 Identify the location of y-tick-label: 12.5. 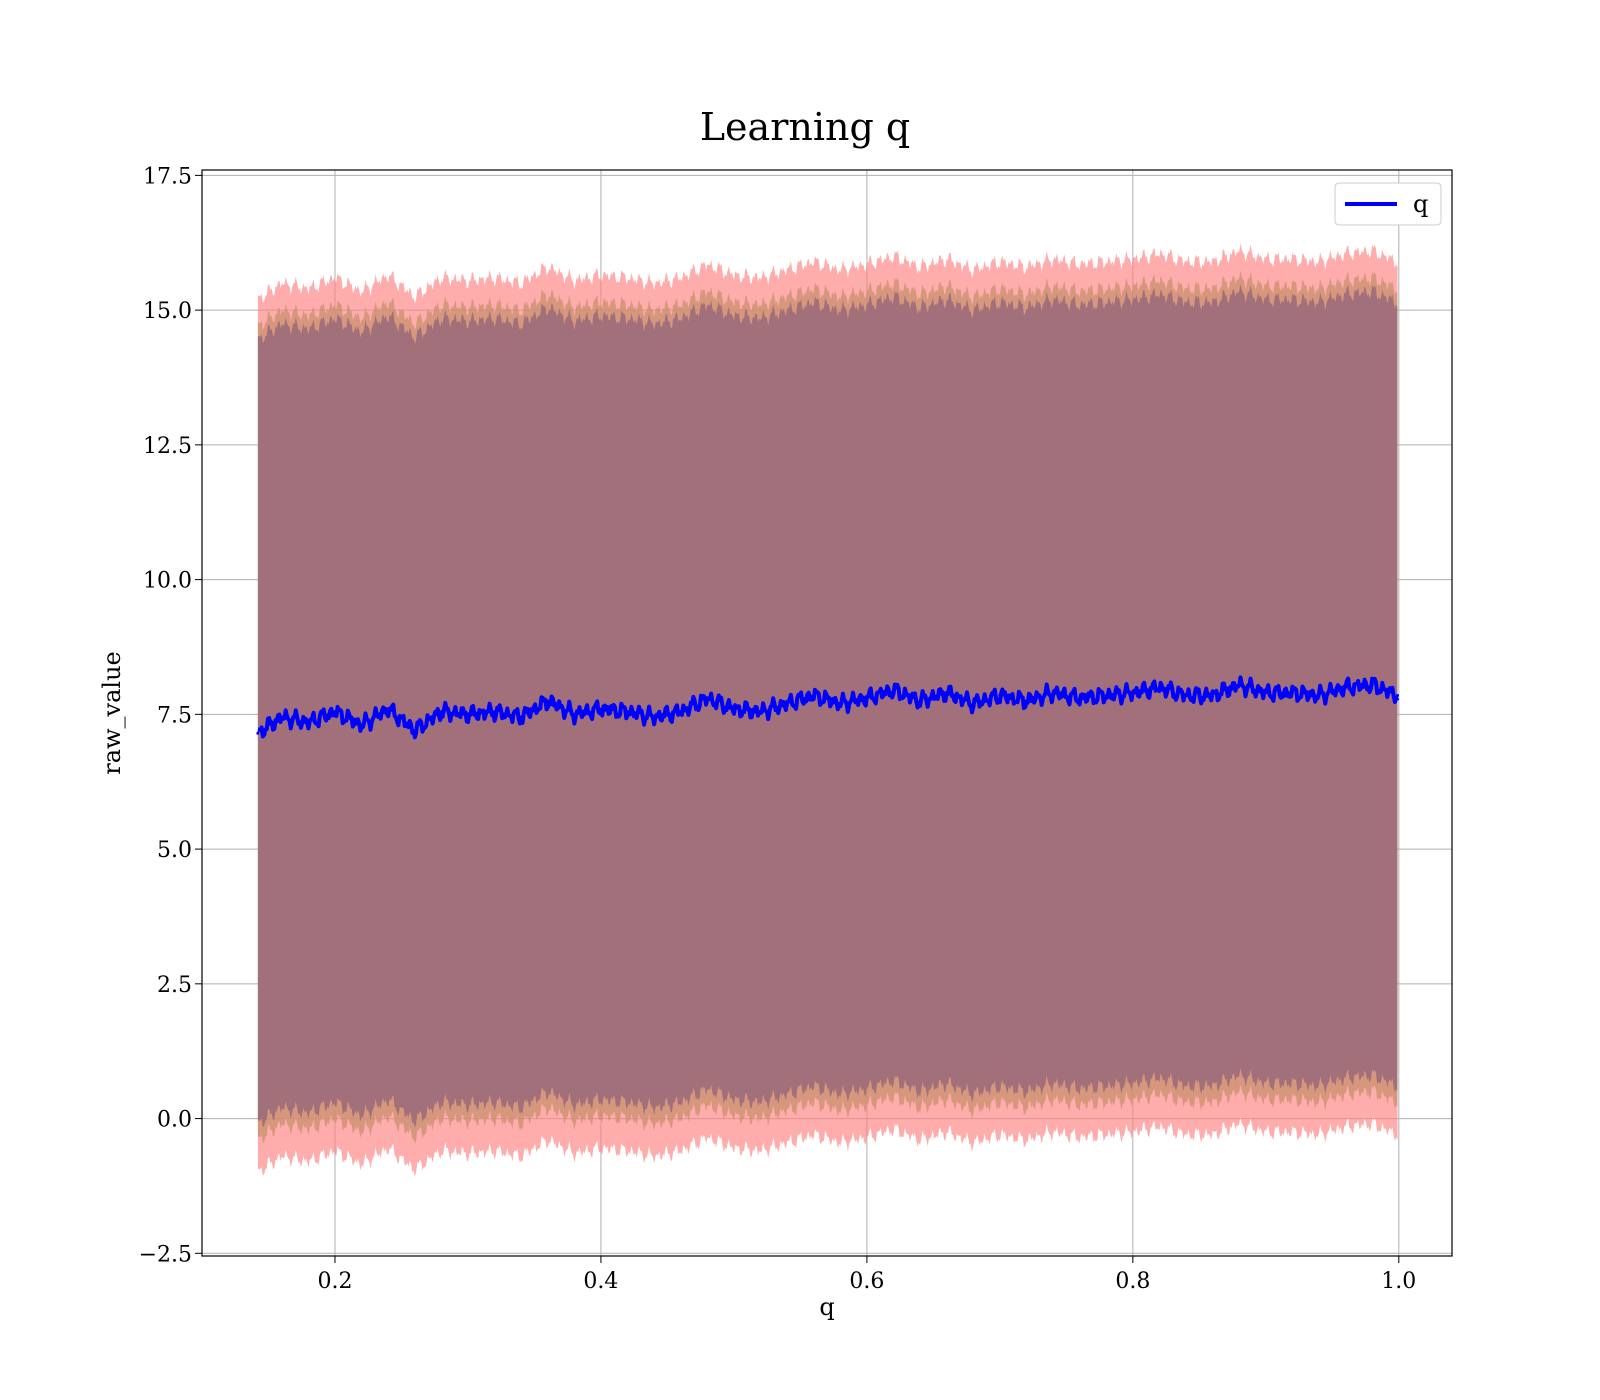
(167, 446).